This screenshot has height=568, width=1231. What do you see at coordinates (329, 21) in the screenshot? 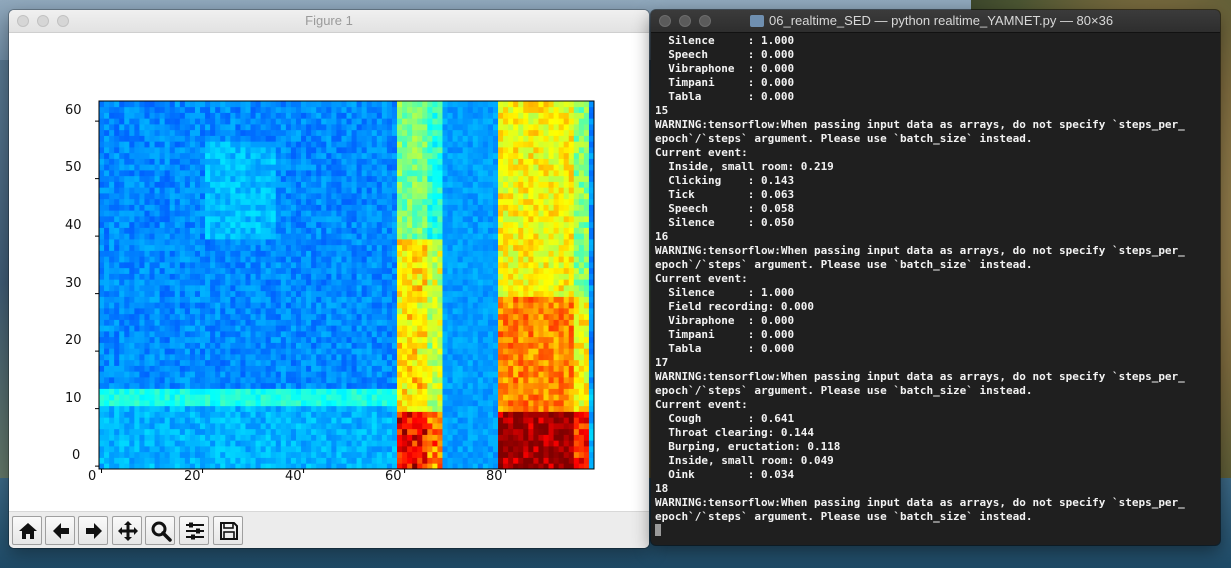
I see `figure-titlebar: Figure 1` at bounding box center [329, 21].